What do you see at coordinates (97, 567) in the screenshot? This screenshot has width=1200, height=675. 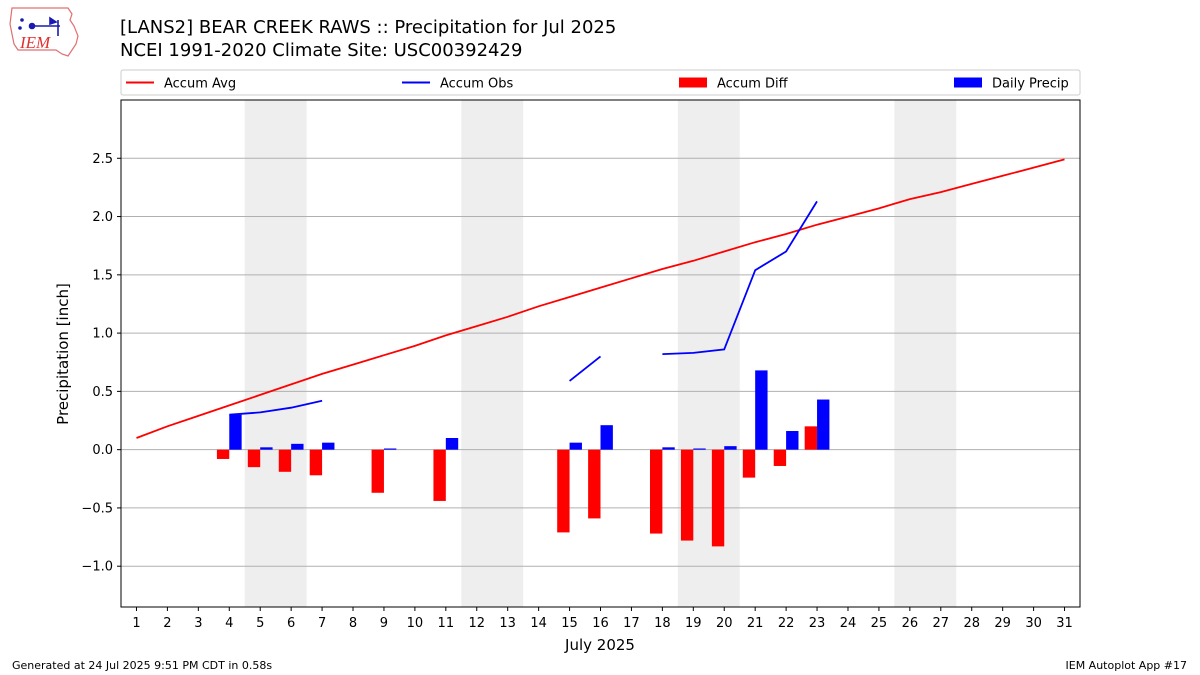 I see `y-tick-label: −1.0` at bounding box center [97, 567].